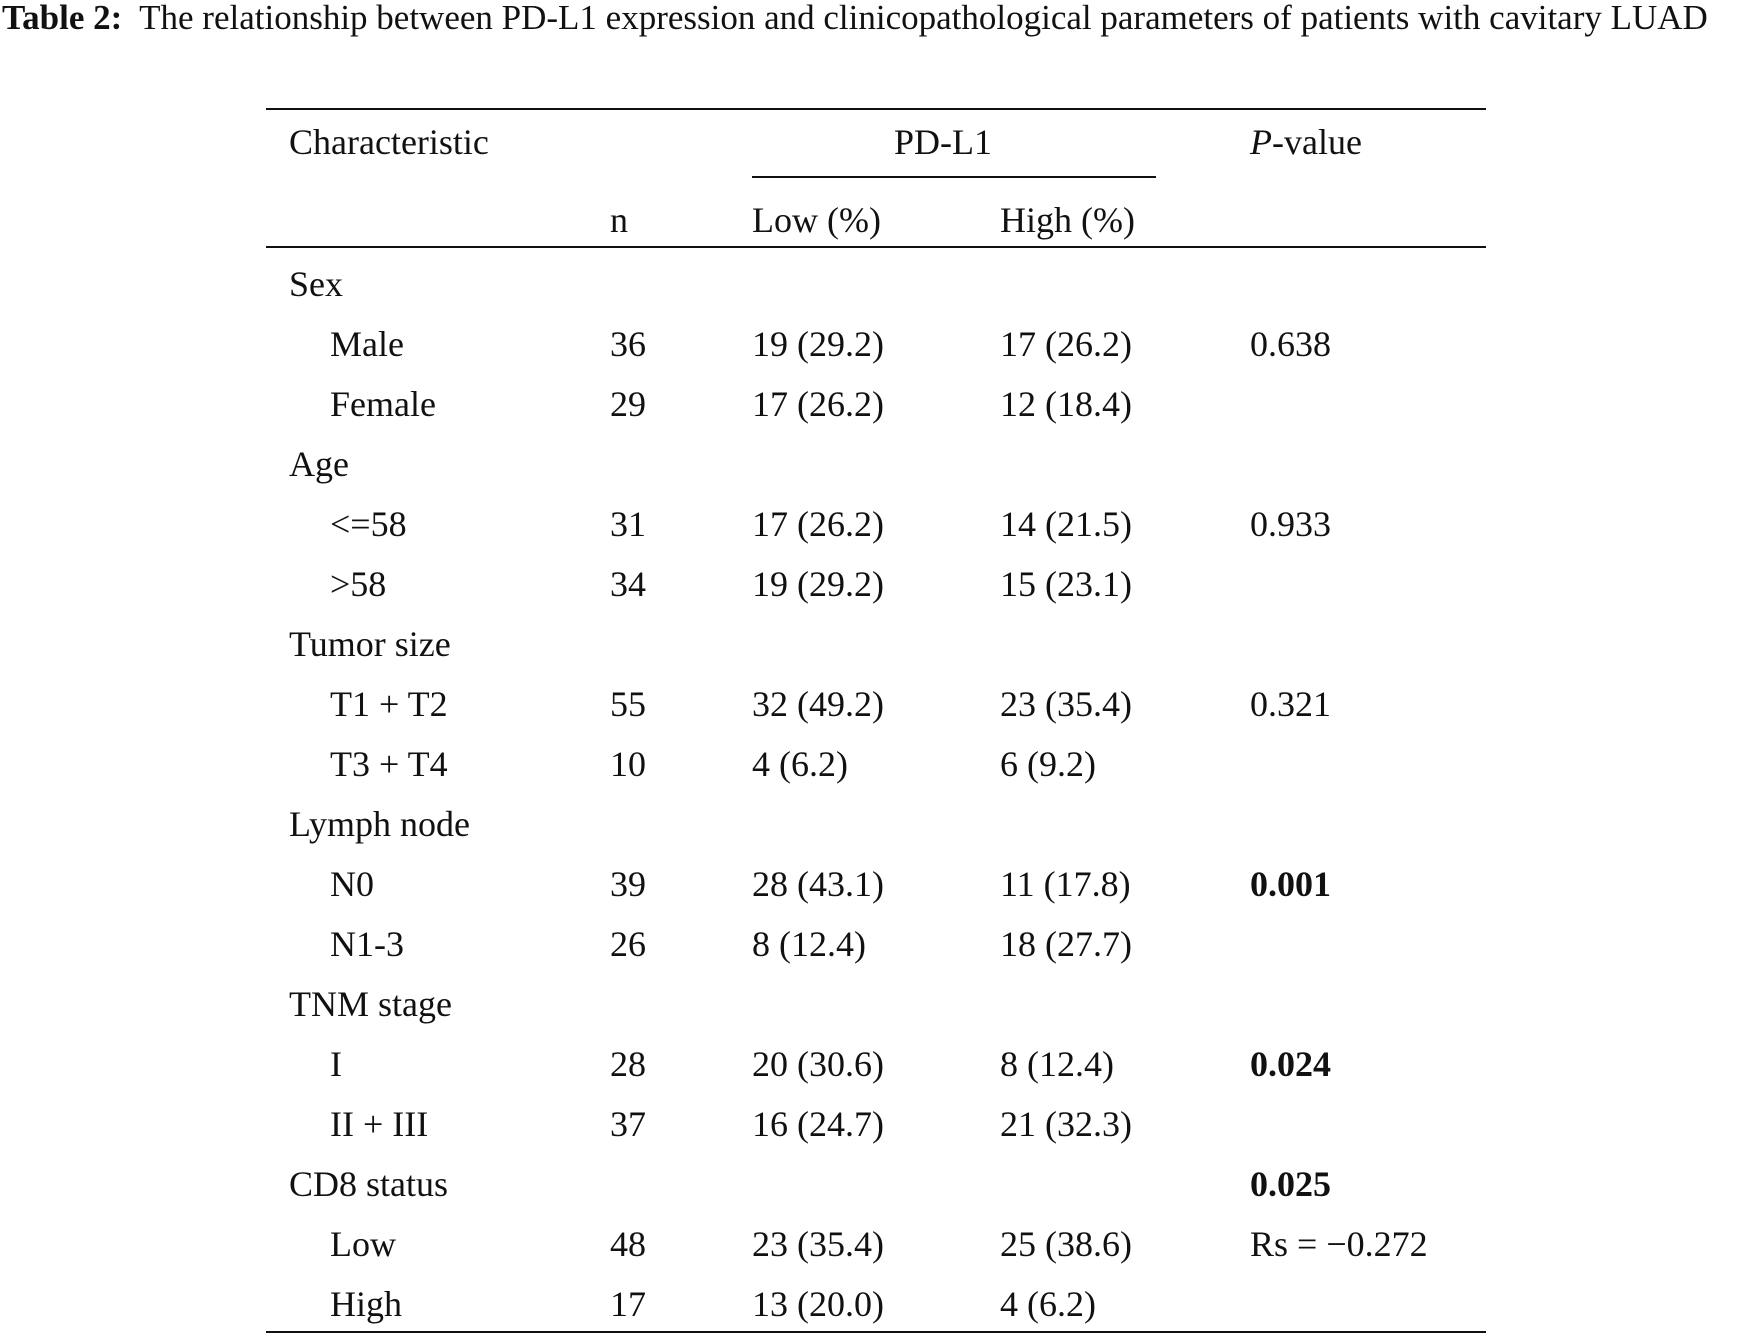 The image size is (1751, 1333). I want to click on cell-high: 23 (35.4), so click(1066, 704).